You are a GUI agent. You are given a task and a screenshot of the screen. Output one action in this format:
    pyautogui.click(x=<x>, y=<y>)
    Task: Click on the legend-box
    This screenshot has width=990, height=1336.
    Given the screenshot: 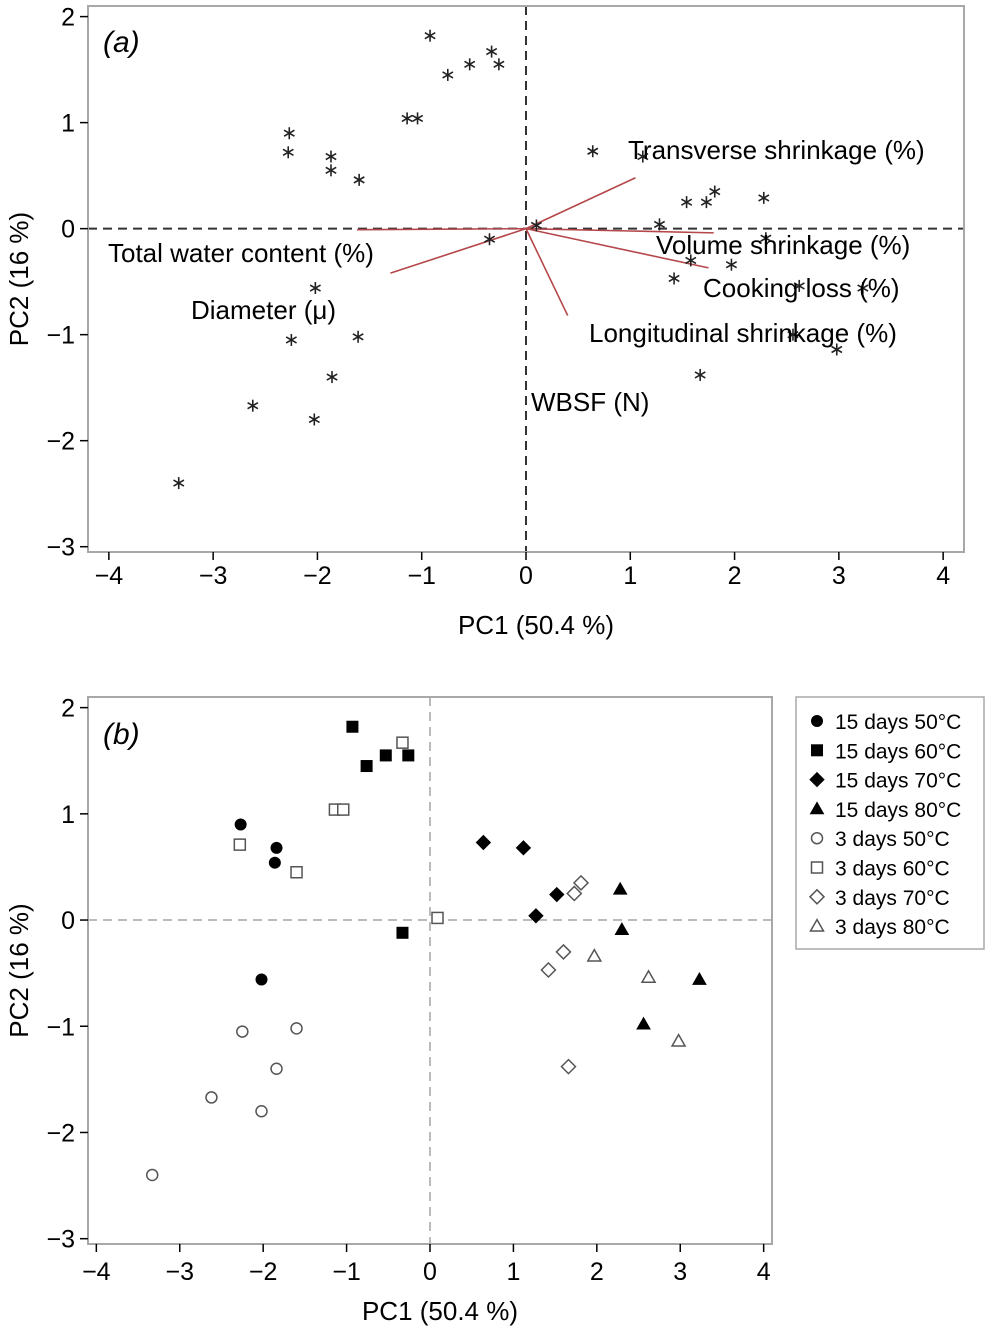 What is the action you would take?
    pyautogui.click(x=890, y=823)
    